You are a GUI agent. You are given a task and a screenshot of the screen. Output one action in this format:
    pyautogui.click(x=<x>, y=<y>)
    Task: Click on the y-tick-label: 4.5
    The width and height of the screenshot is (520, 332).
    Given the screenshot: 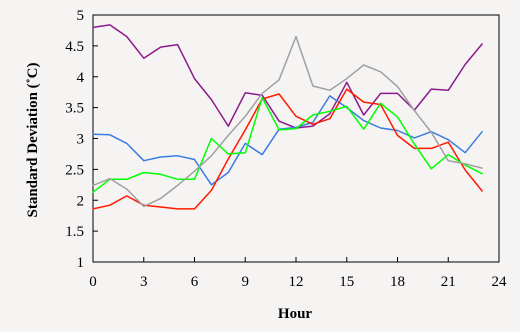 What is the action you would take?
    pyautogui.click(x=74, y=47)
    